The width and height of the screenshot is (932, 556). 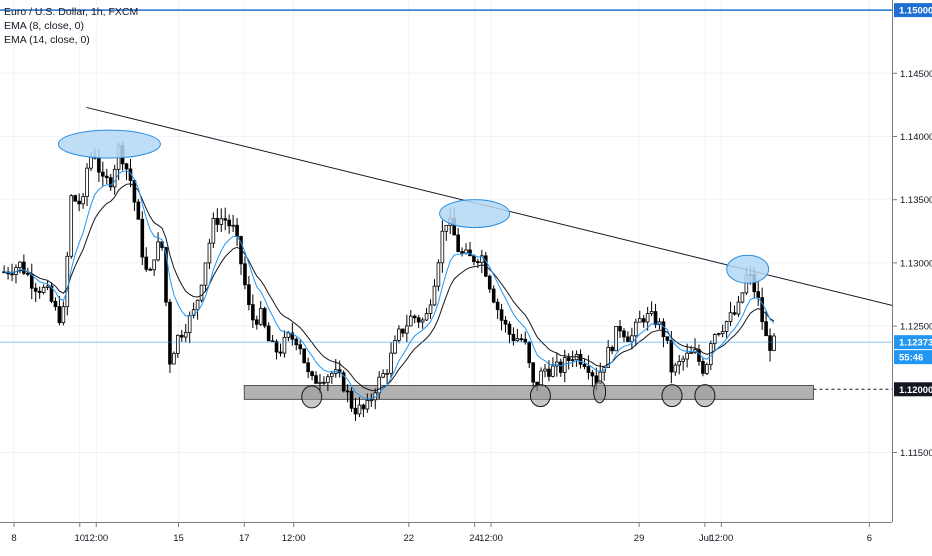 I want to click on bar-countdown-label: 55:46, so click(x=911, y=358).